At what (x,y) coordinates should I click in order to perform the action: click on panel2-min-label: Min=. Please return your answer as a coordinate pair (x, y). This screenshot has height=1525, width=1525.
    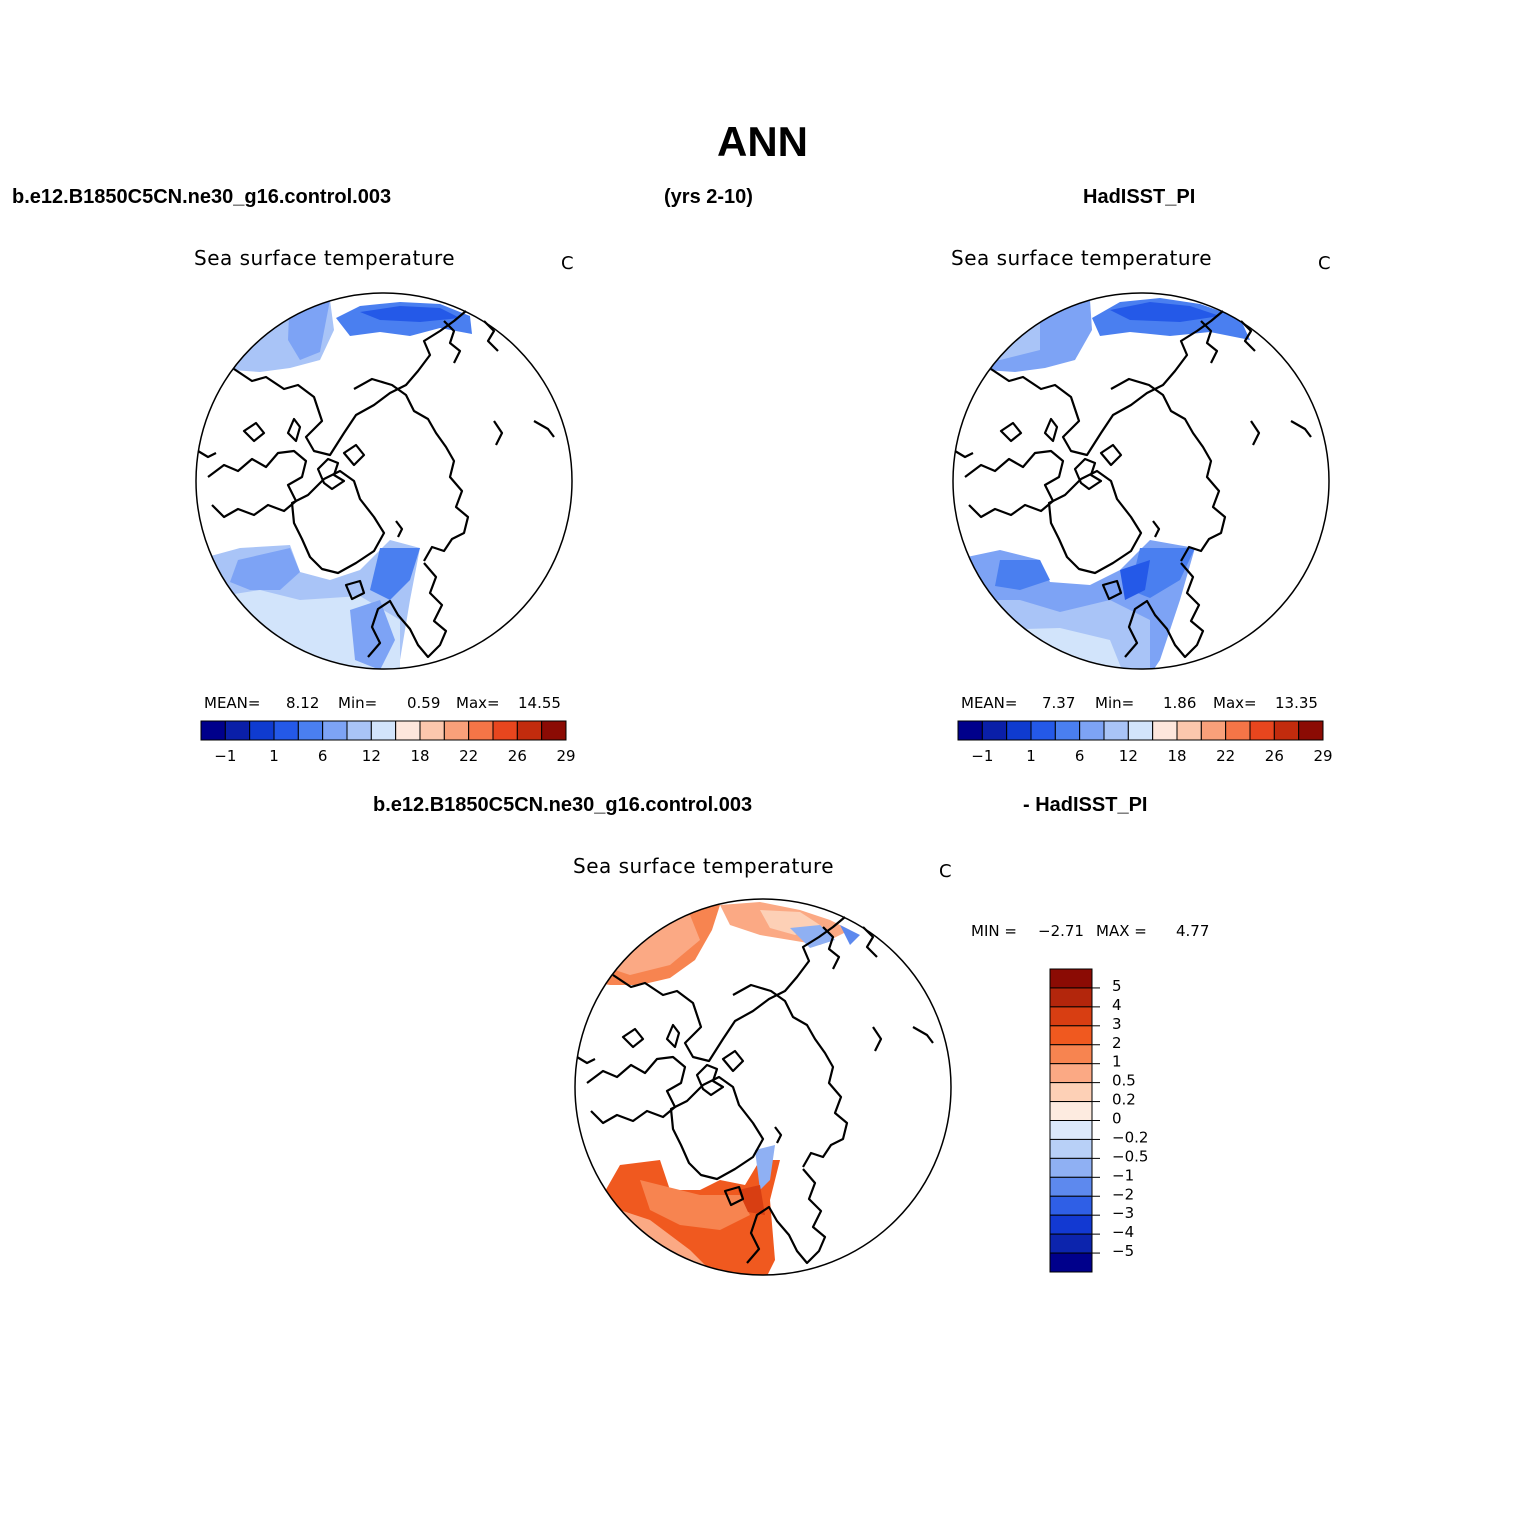
    Looking at the image, I should click on (1115, 703).